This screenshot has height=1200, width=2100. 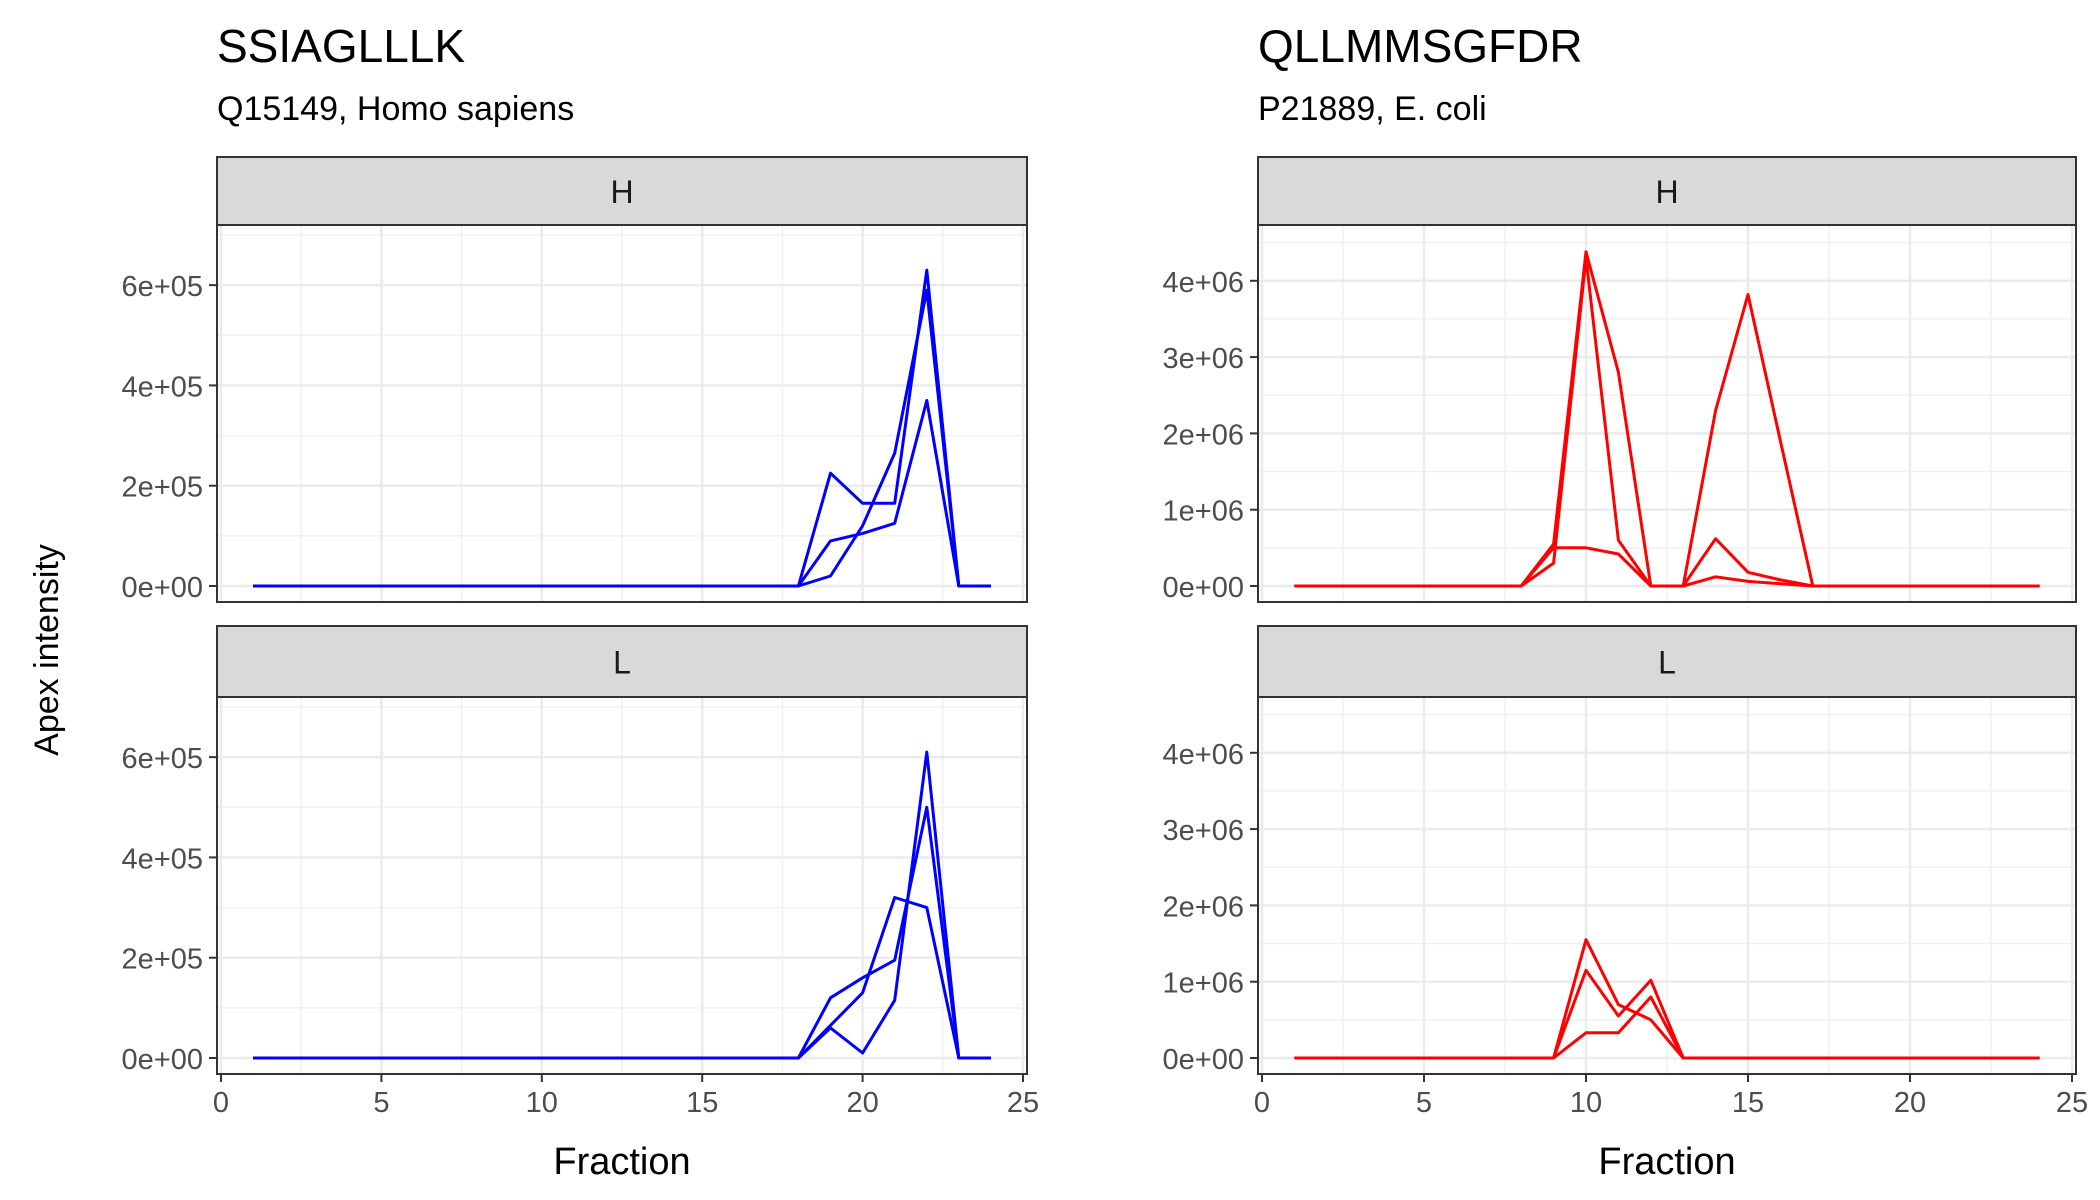 I want to click on y-axis-label: Apex intensity, so click(x=47, y=650).